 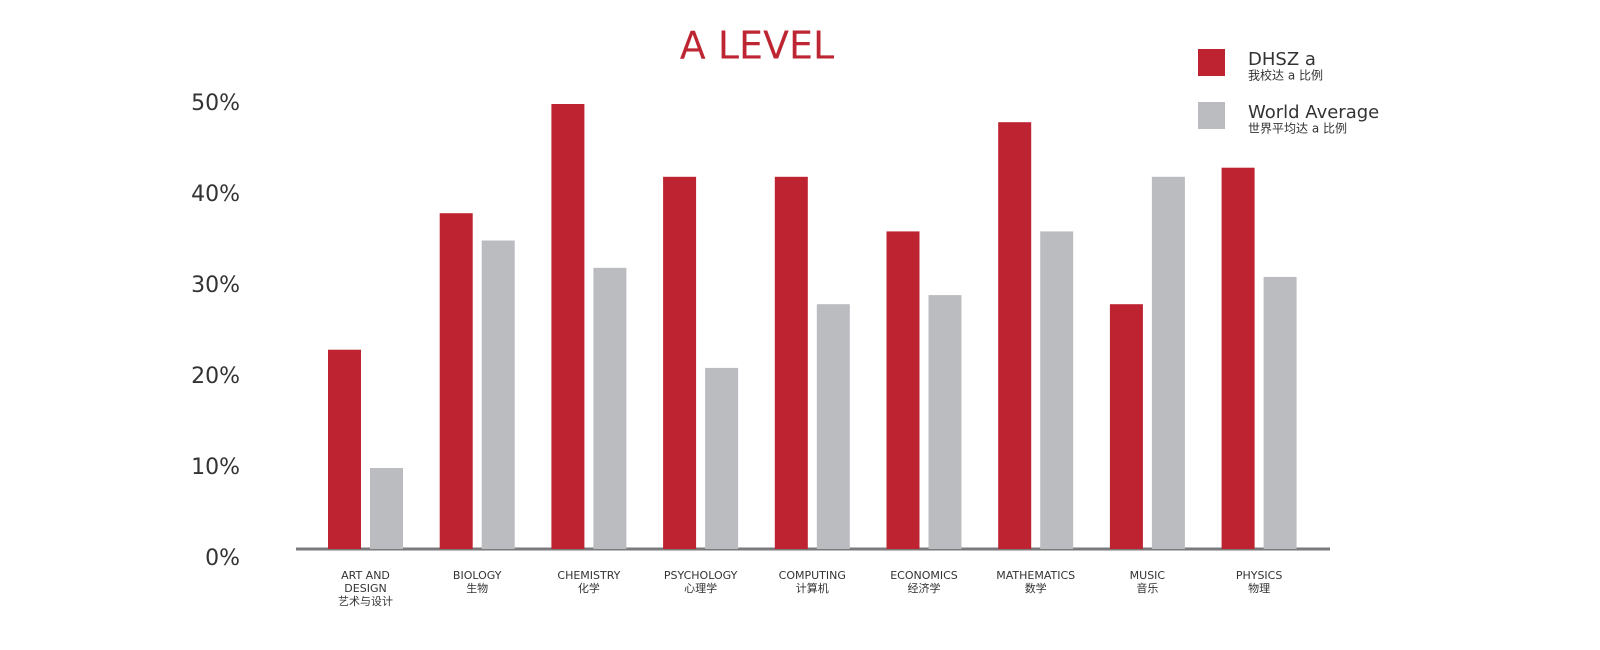 What do you see at coordinates (215, 194) in the screenshot?
I see `y-tick-label: 40%` at bounding box center [215, 194].